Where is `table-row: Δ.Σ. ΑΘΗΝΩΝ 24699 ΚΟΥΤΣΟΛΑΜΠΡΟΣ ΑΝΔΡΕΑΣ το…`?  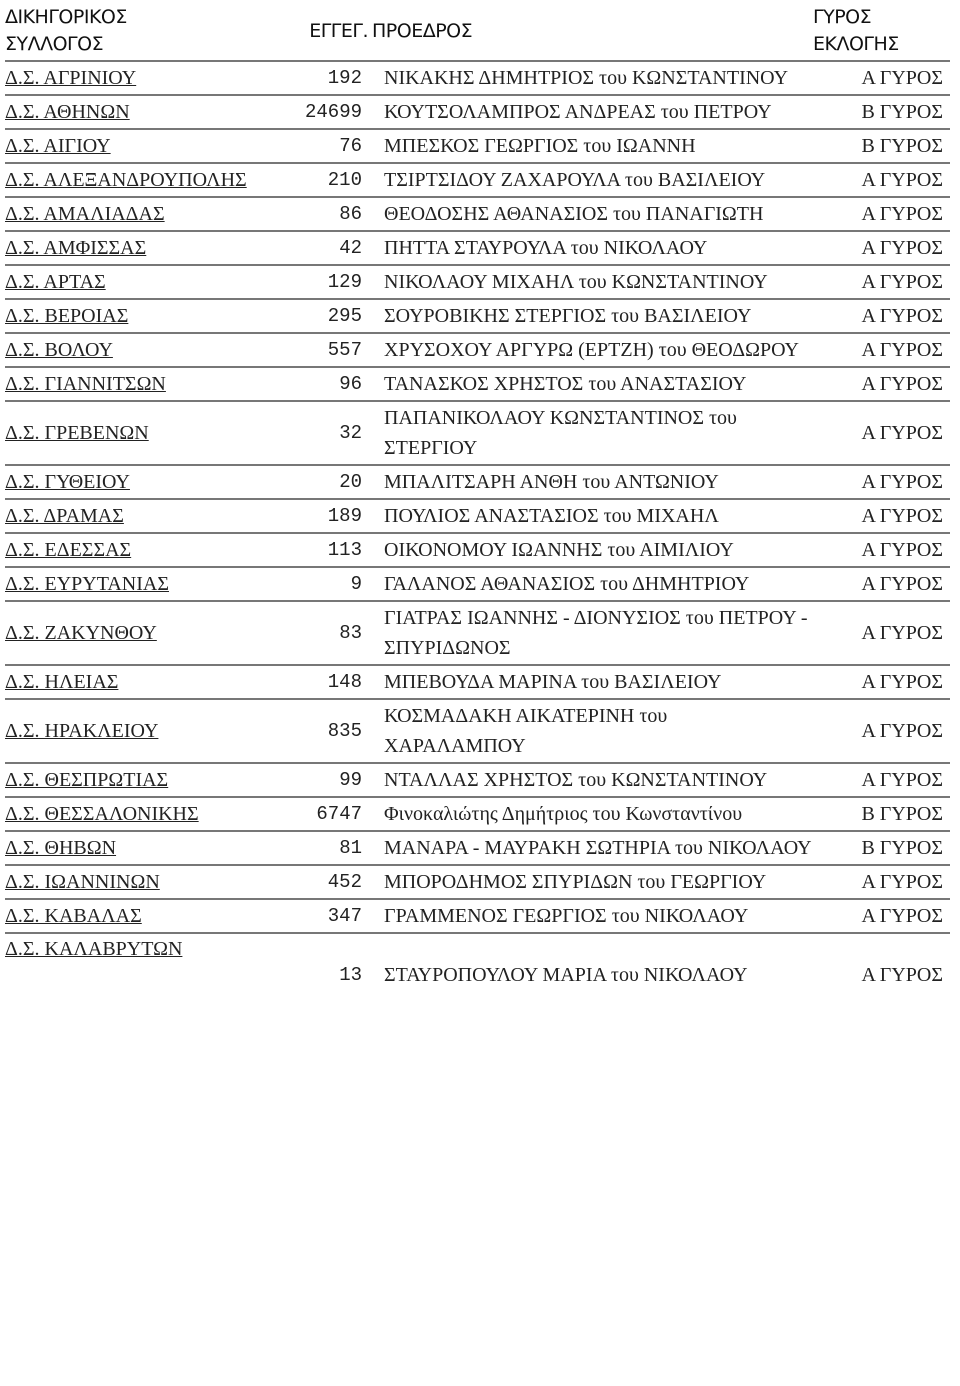
table-row: Δ.Σ. ΑΘΗΝΩΝ 24699 ΚΟΥΤΣΟΛΑΜΠΡΟΣ ΑΝΔΡΕΑΣ το… is located at coordinates (477, 112).